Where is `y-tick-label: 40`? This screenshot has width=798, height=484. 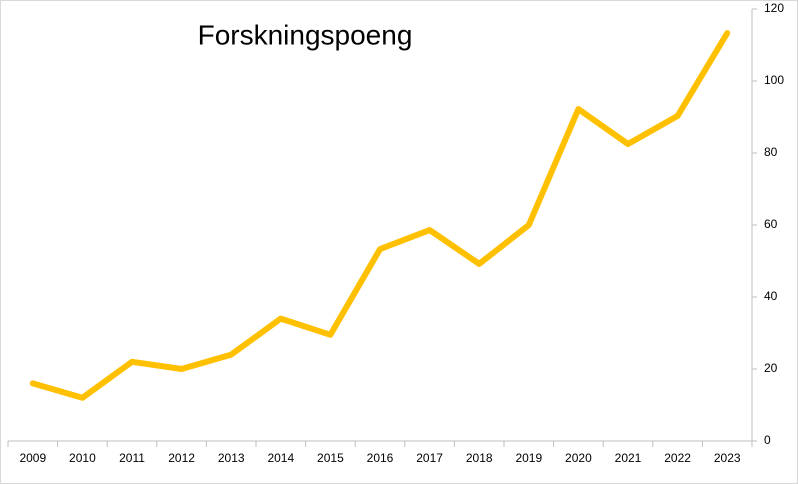
y-tick-label: 40 is located at coordinates (771, 296).